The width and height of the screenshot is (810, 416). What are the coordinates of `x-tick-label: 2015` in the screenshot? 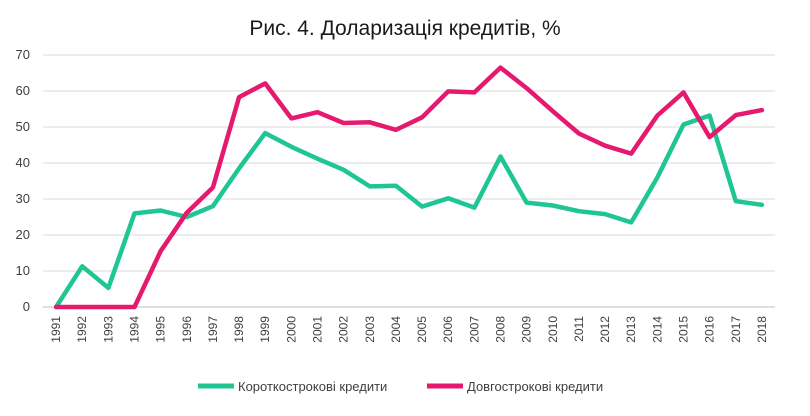 It's located at (684, 329).